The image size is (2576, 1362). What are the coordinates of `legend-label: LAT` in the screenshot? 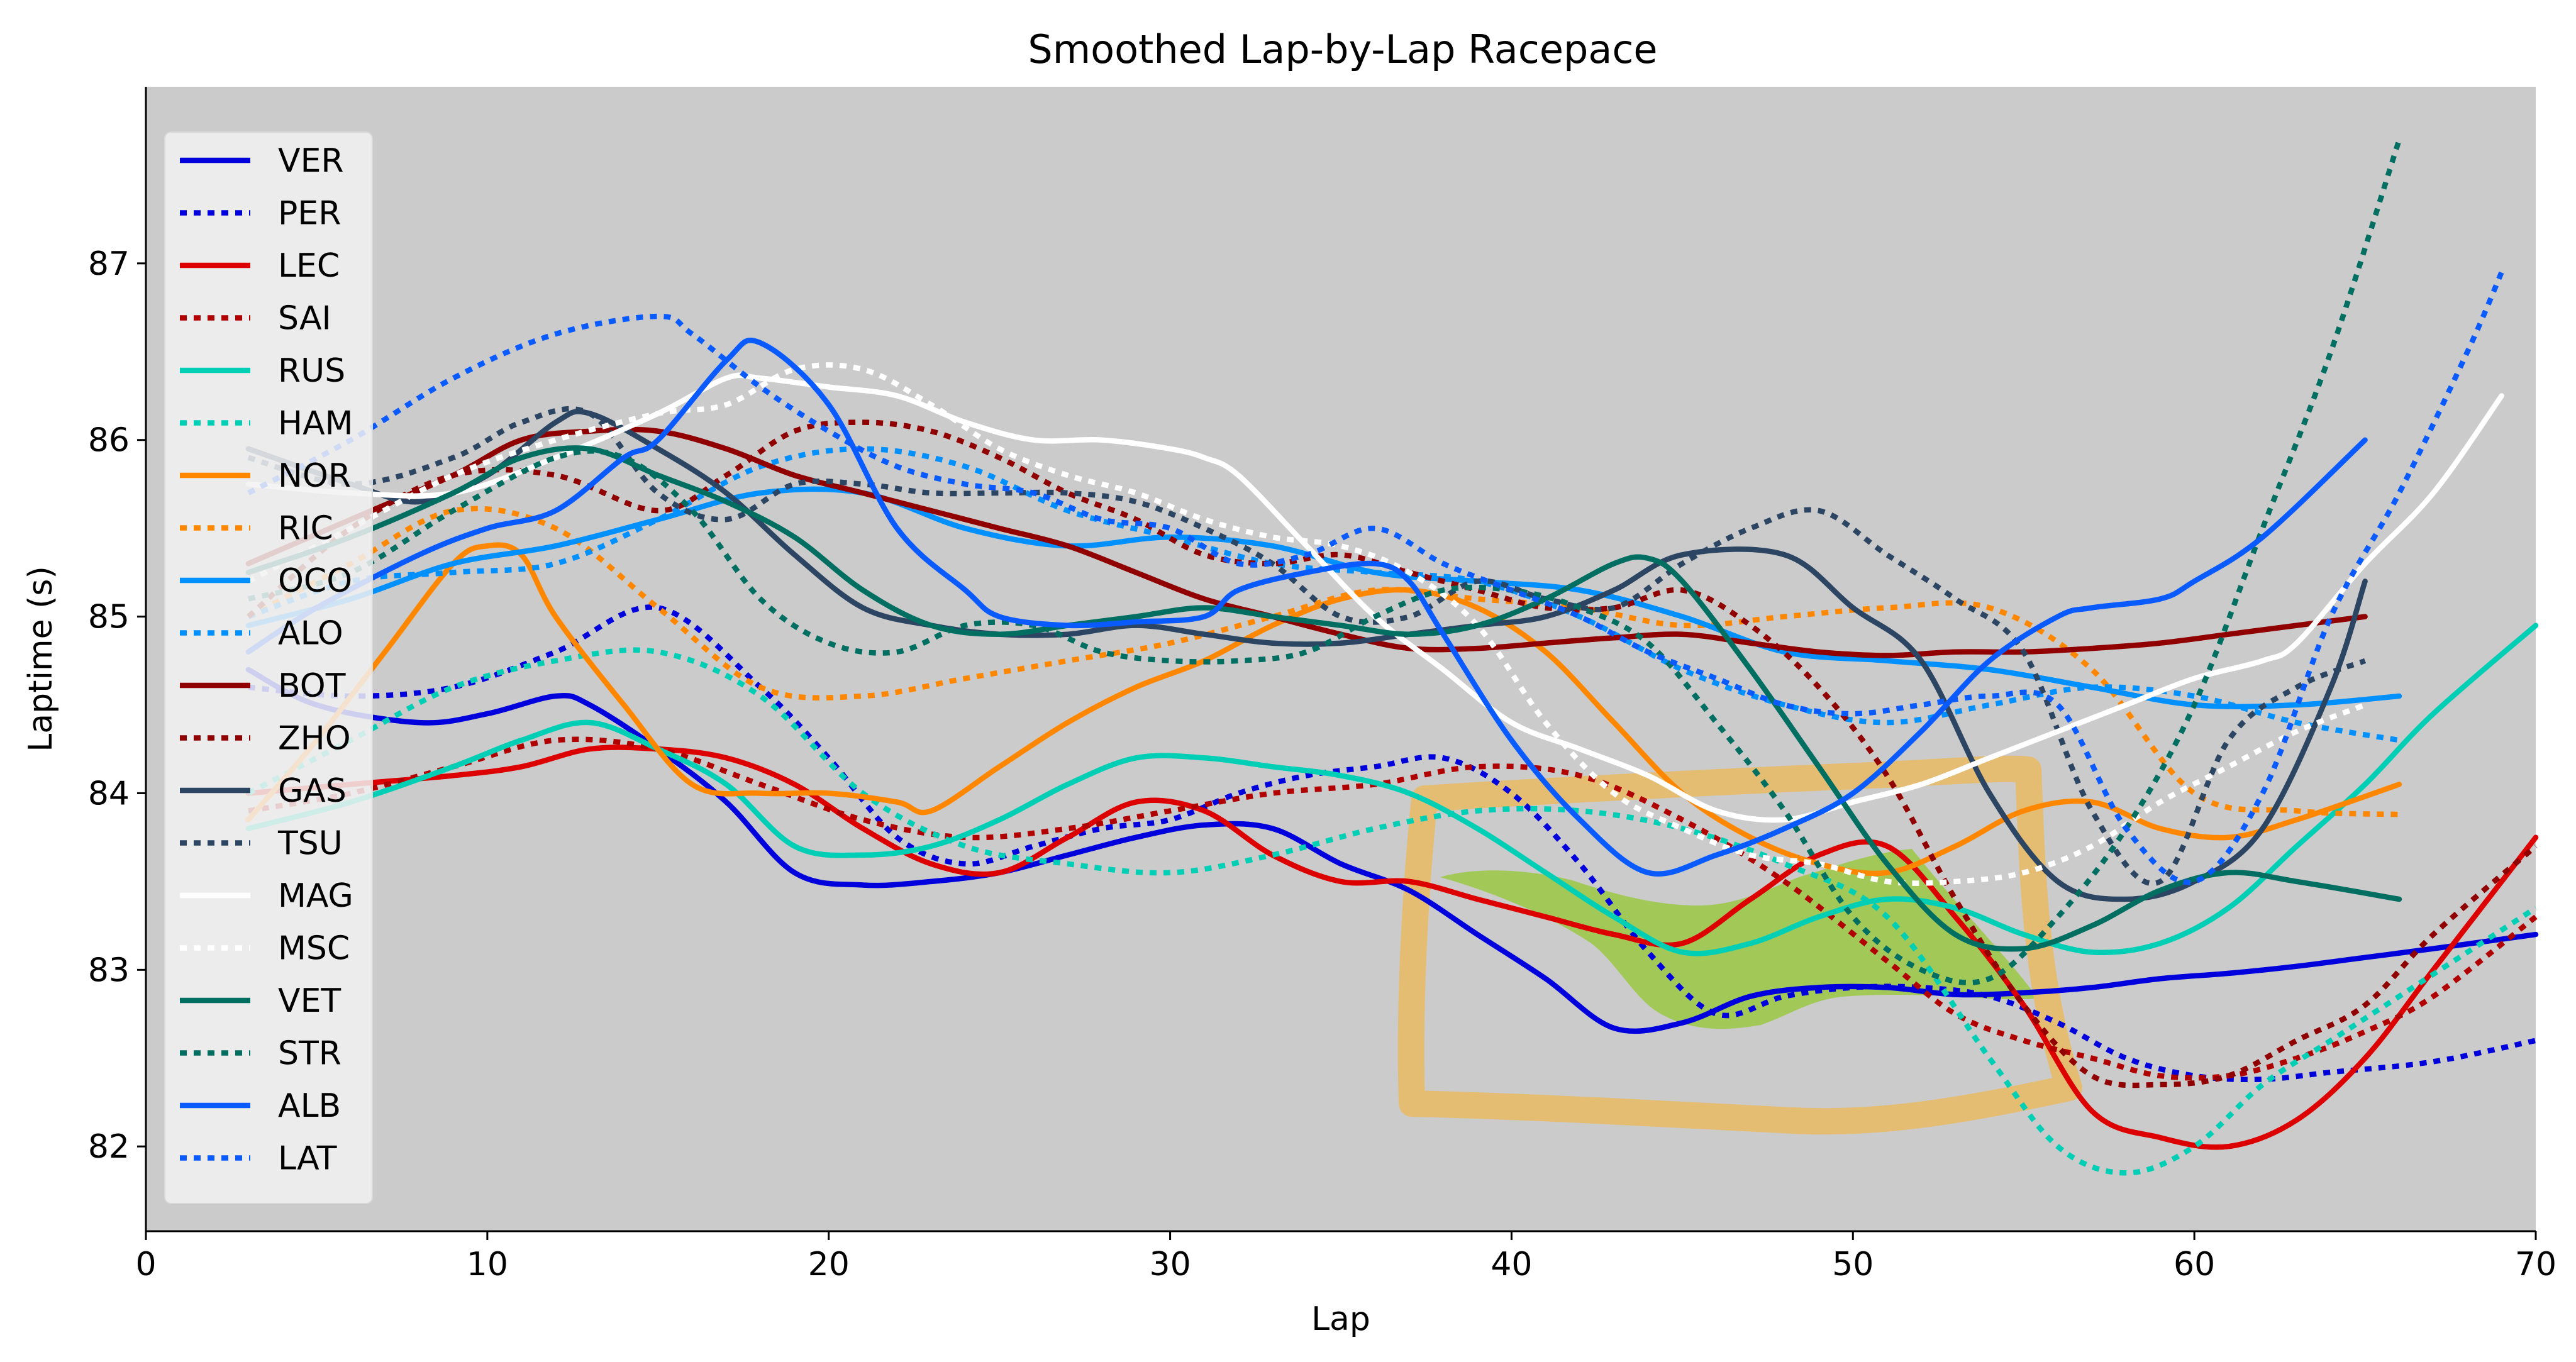 It's located at (307, 1159).